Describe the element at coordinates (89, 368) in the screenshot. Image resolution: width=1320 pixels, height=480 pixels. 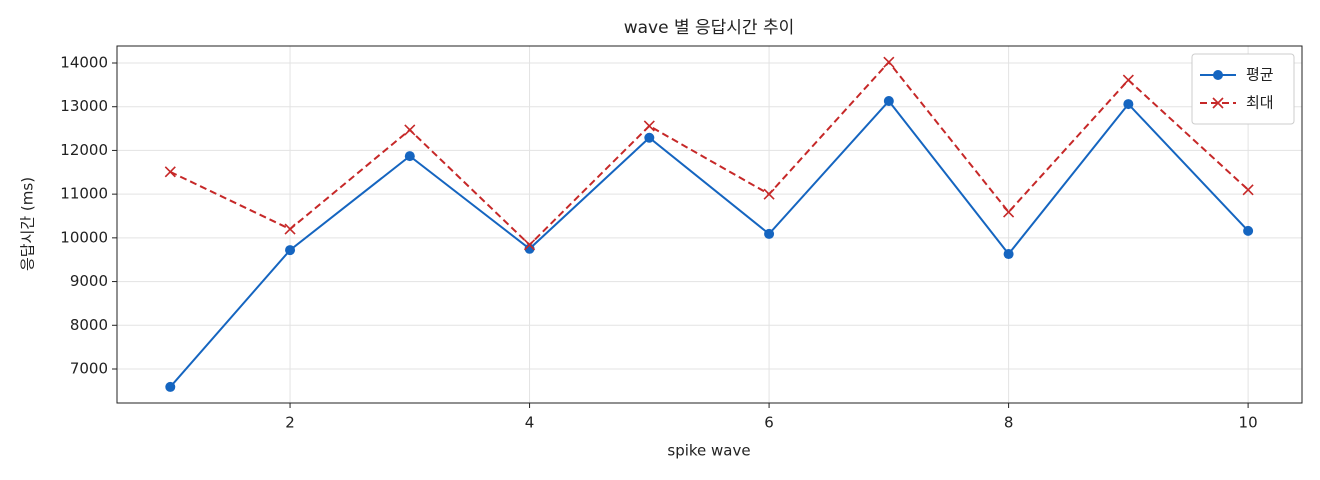
I see `y-tick-label: 7000` at that location.